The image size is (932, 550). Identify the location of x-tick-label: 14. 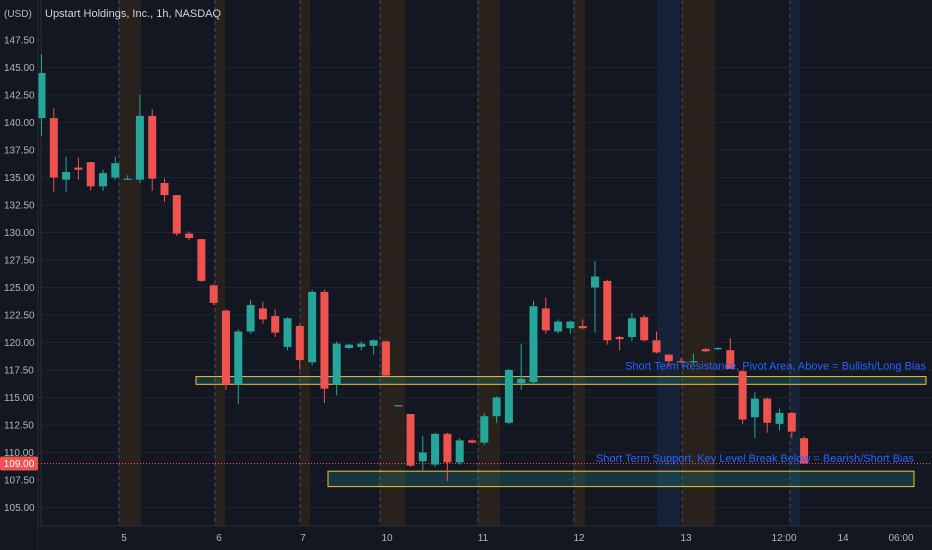
(843, 538).